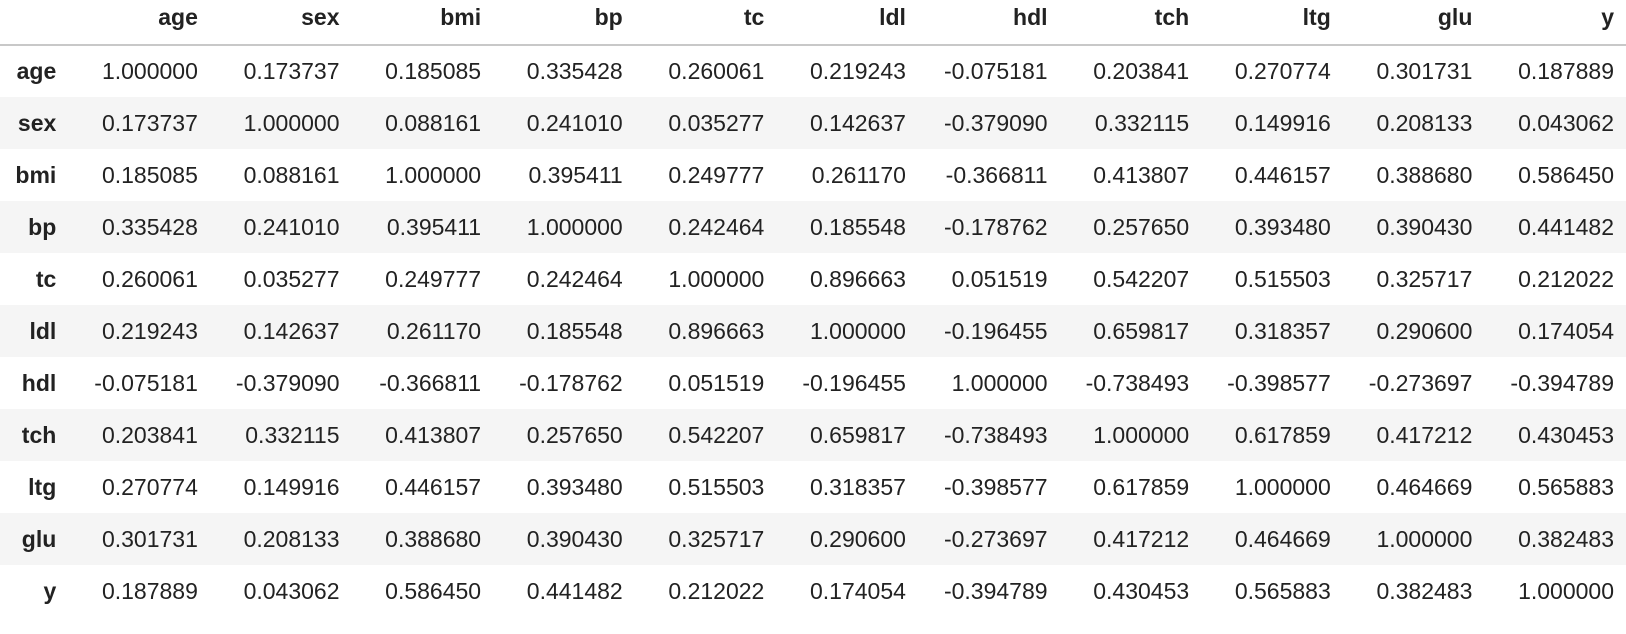  Describe the element at coordinates (1282, 122) in the screenshot. I see `table-cell: 0.149916` at that location.